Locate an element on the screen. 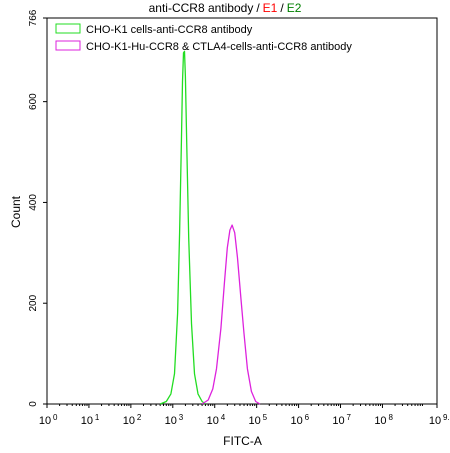  title-part-e1: E1 is located at coordinates (270, 8).